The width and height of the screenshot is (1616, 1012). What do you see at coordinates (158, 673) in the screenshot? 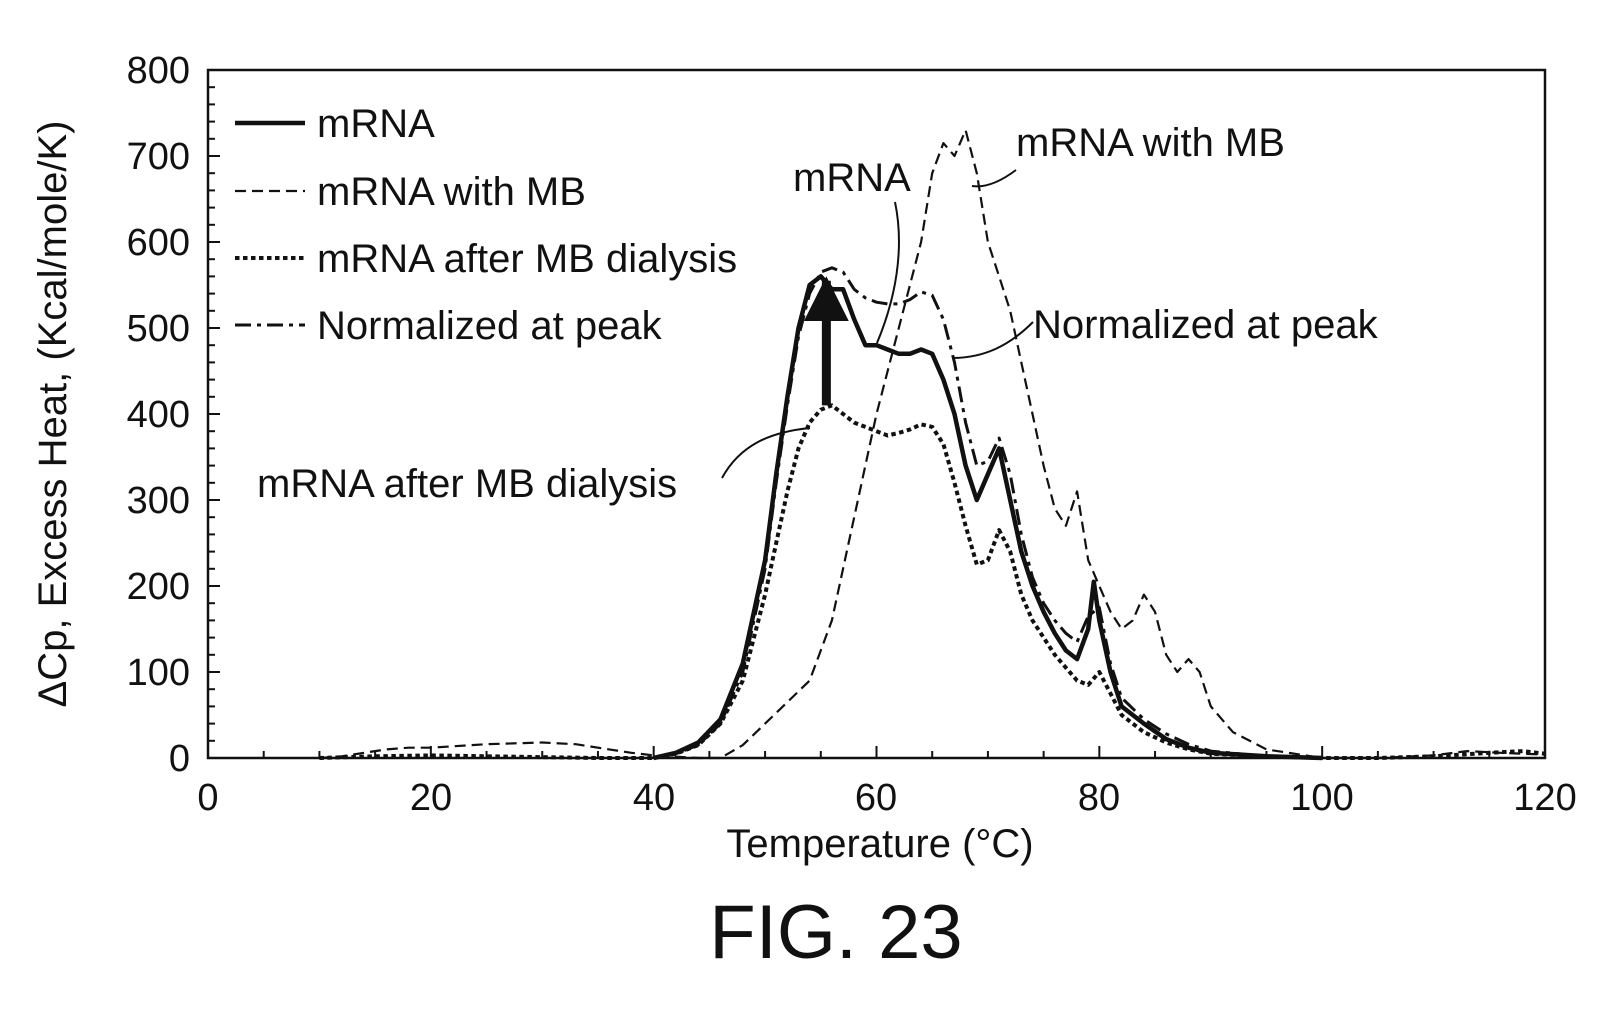
I see `y-tick-label: 100` at bounding box center [158, 673].